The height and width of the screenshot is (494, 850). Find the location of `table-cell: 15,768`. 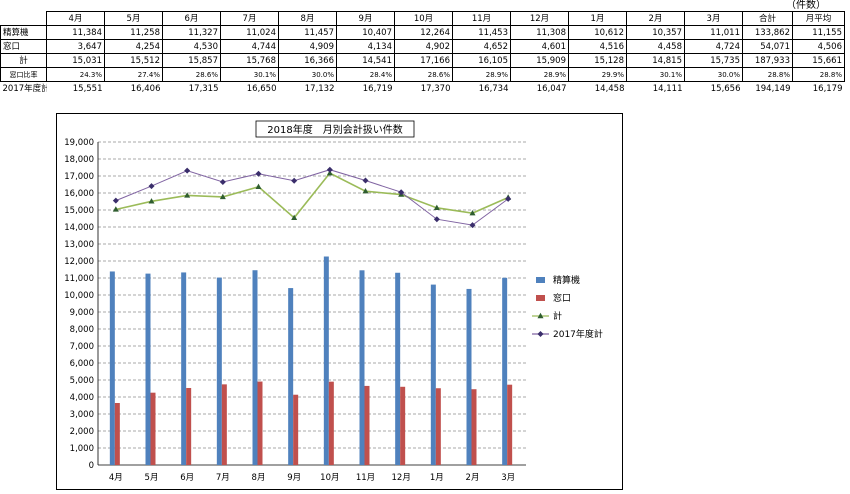

table-cell: 15,768 is located at coordinates (249, 60).